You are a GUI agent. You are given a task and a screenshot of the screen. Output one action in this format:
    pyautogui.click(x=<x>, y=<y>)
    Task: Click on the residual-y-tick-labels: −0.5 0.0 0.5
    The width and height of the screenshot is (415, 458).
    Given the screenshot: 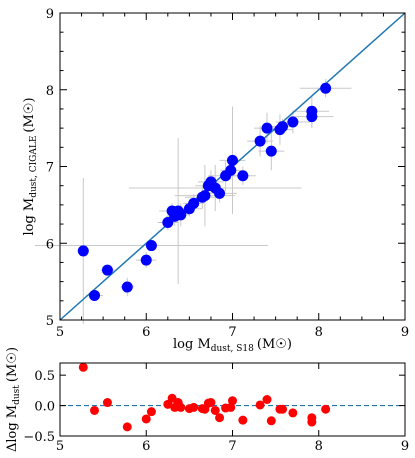 What is the action you would take?
    pyautogui.click(x=39, y=407)
    